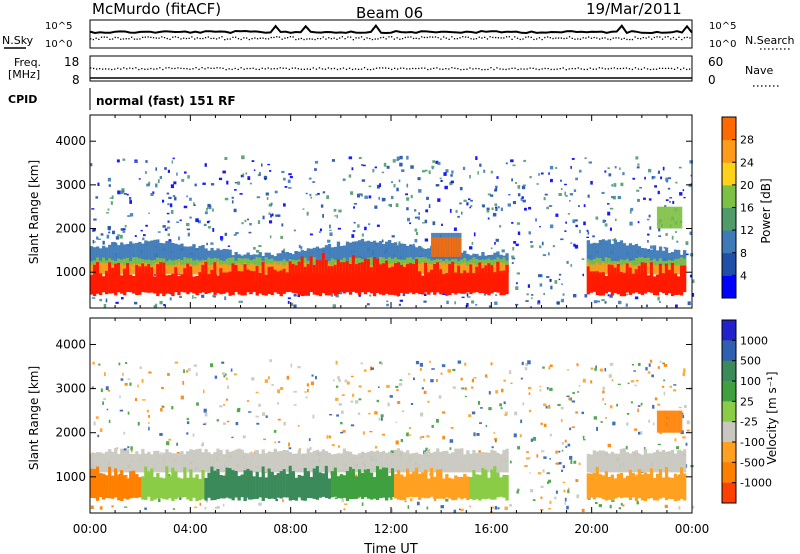 The image size is (800, 554). Describe the element at coordinates (391, 529) in the screenshot. I see `x-tick-label: 12:00` at that location.